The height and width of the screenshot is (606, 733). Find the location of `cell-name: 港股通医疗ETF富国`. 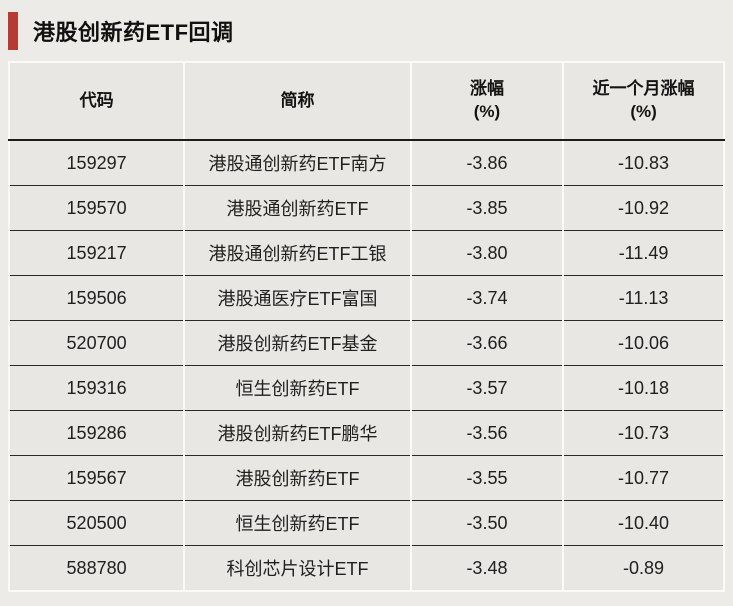

cell-name: 港股通医疗ETF富国 is located at coordinates (298, 298).